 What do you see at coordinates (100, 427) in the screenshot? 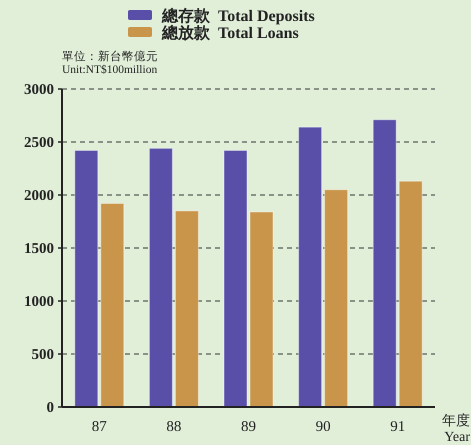
I see `x-tick-label: 87` at bounding box center [100, 427].